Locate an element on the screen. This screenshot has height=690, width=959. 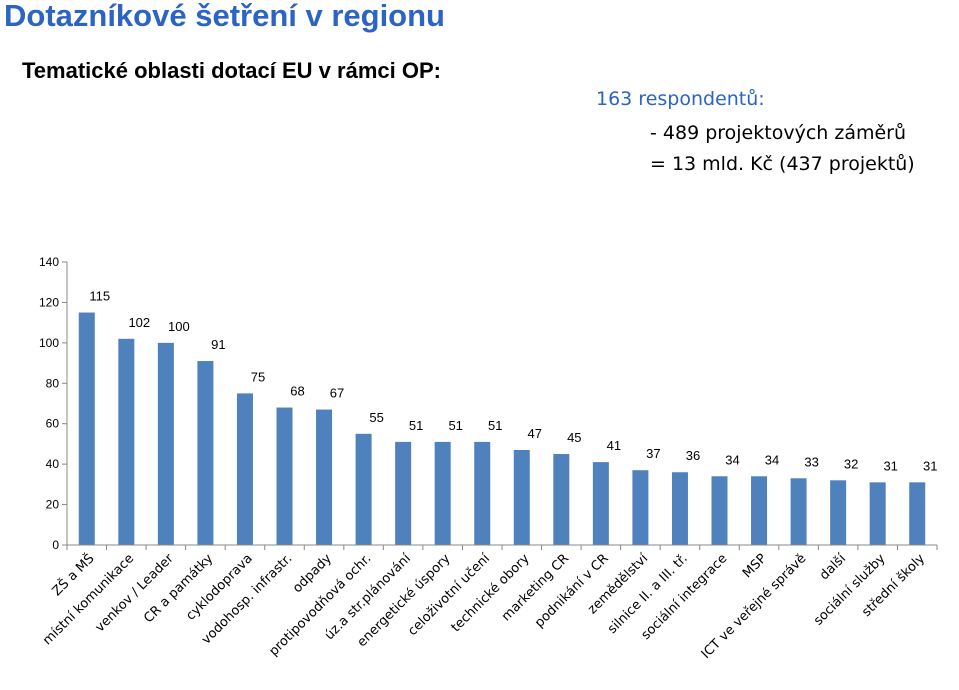
budget-note: = 13 mld. Kč (437 projektů) is located at coordinates (782, 164).